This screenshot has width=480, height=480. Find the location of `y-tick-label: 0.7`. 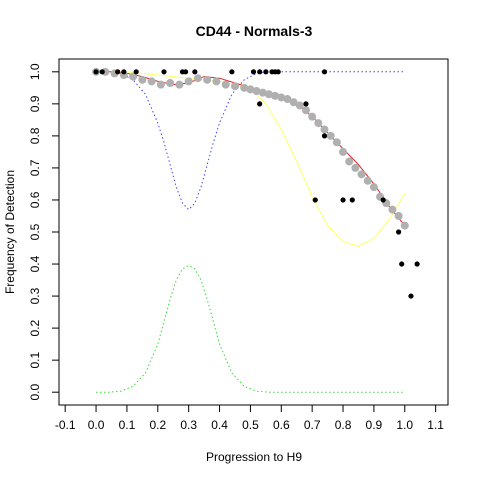

y-tick-label: 0.7 is located at coordinates (35, 167).